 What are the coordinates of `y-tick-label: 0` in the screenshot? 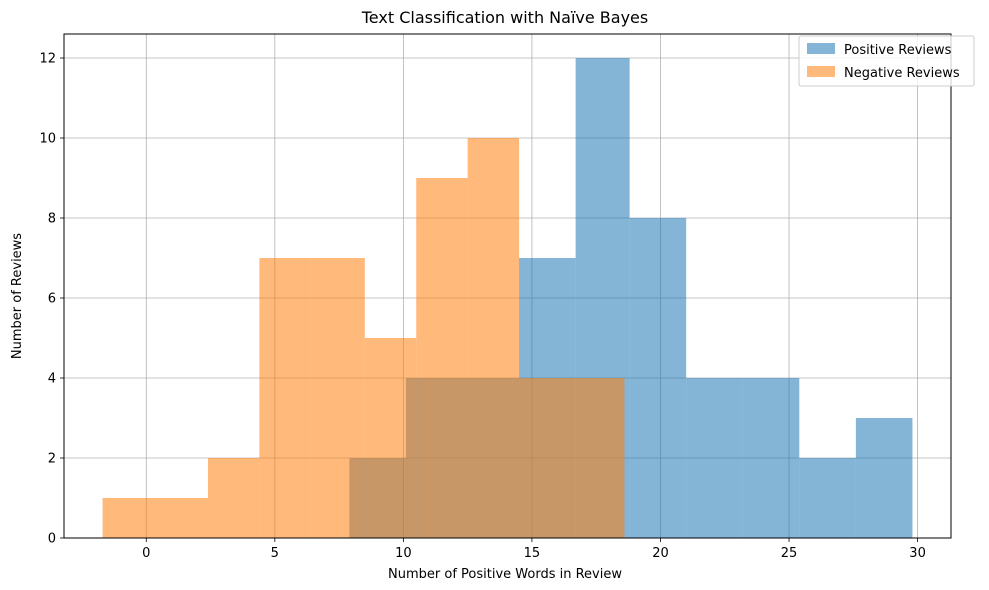 It's located at (52, 539).